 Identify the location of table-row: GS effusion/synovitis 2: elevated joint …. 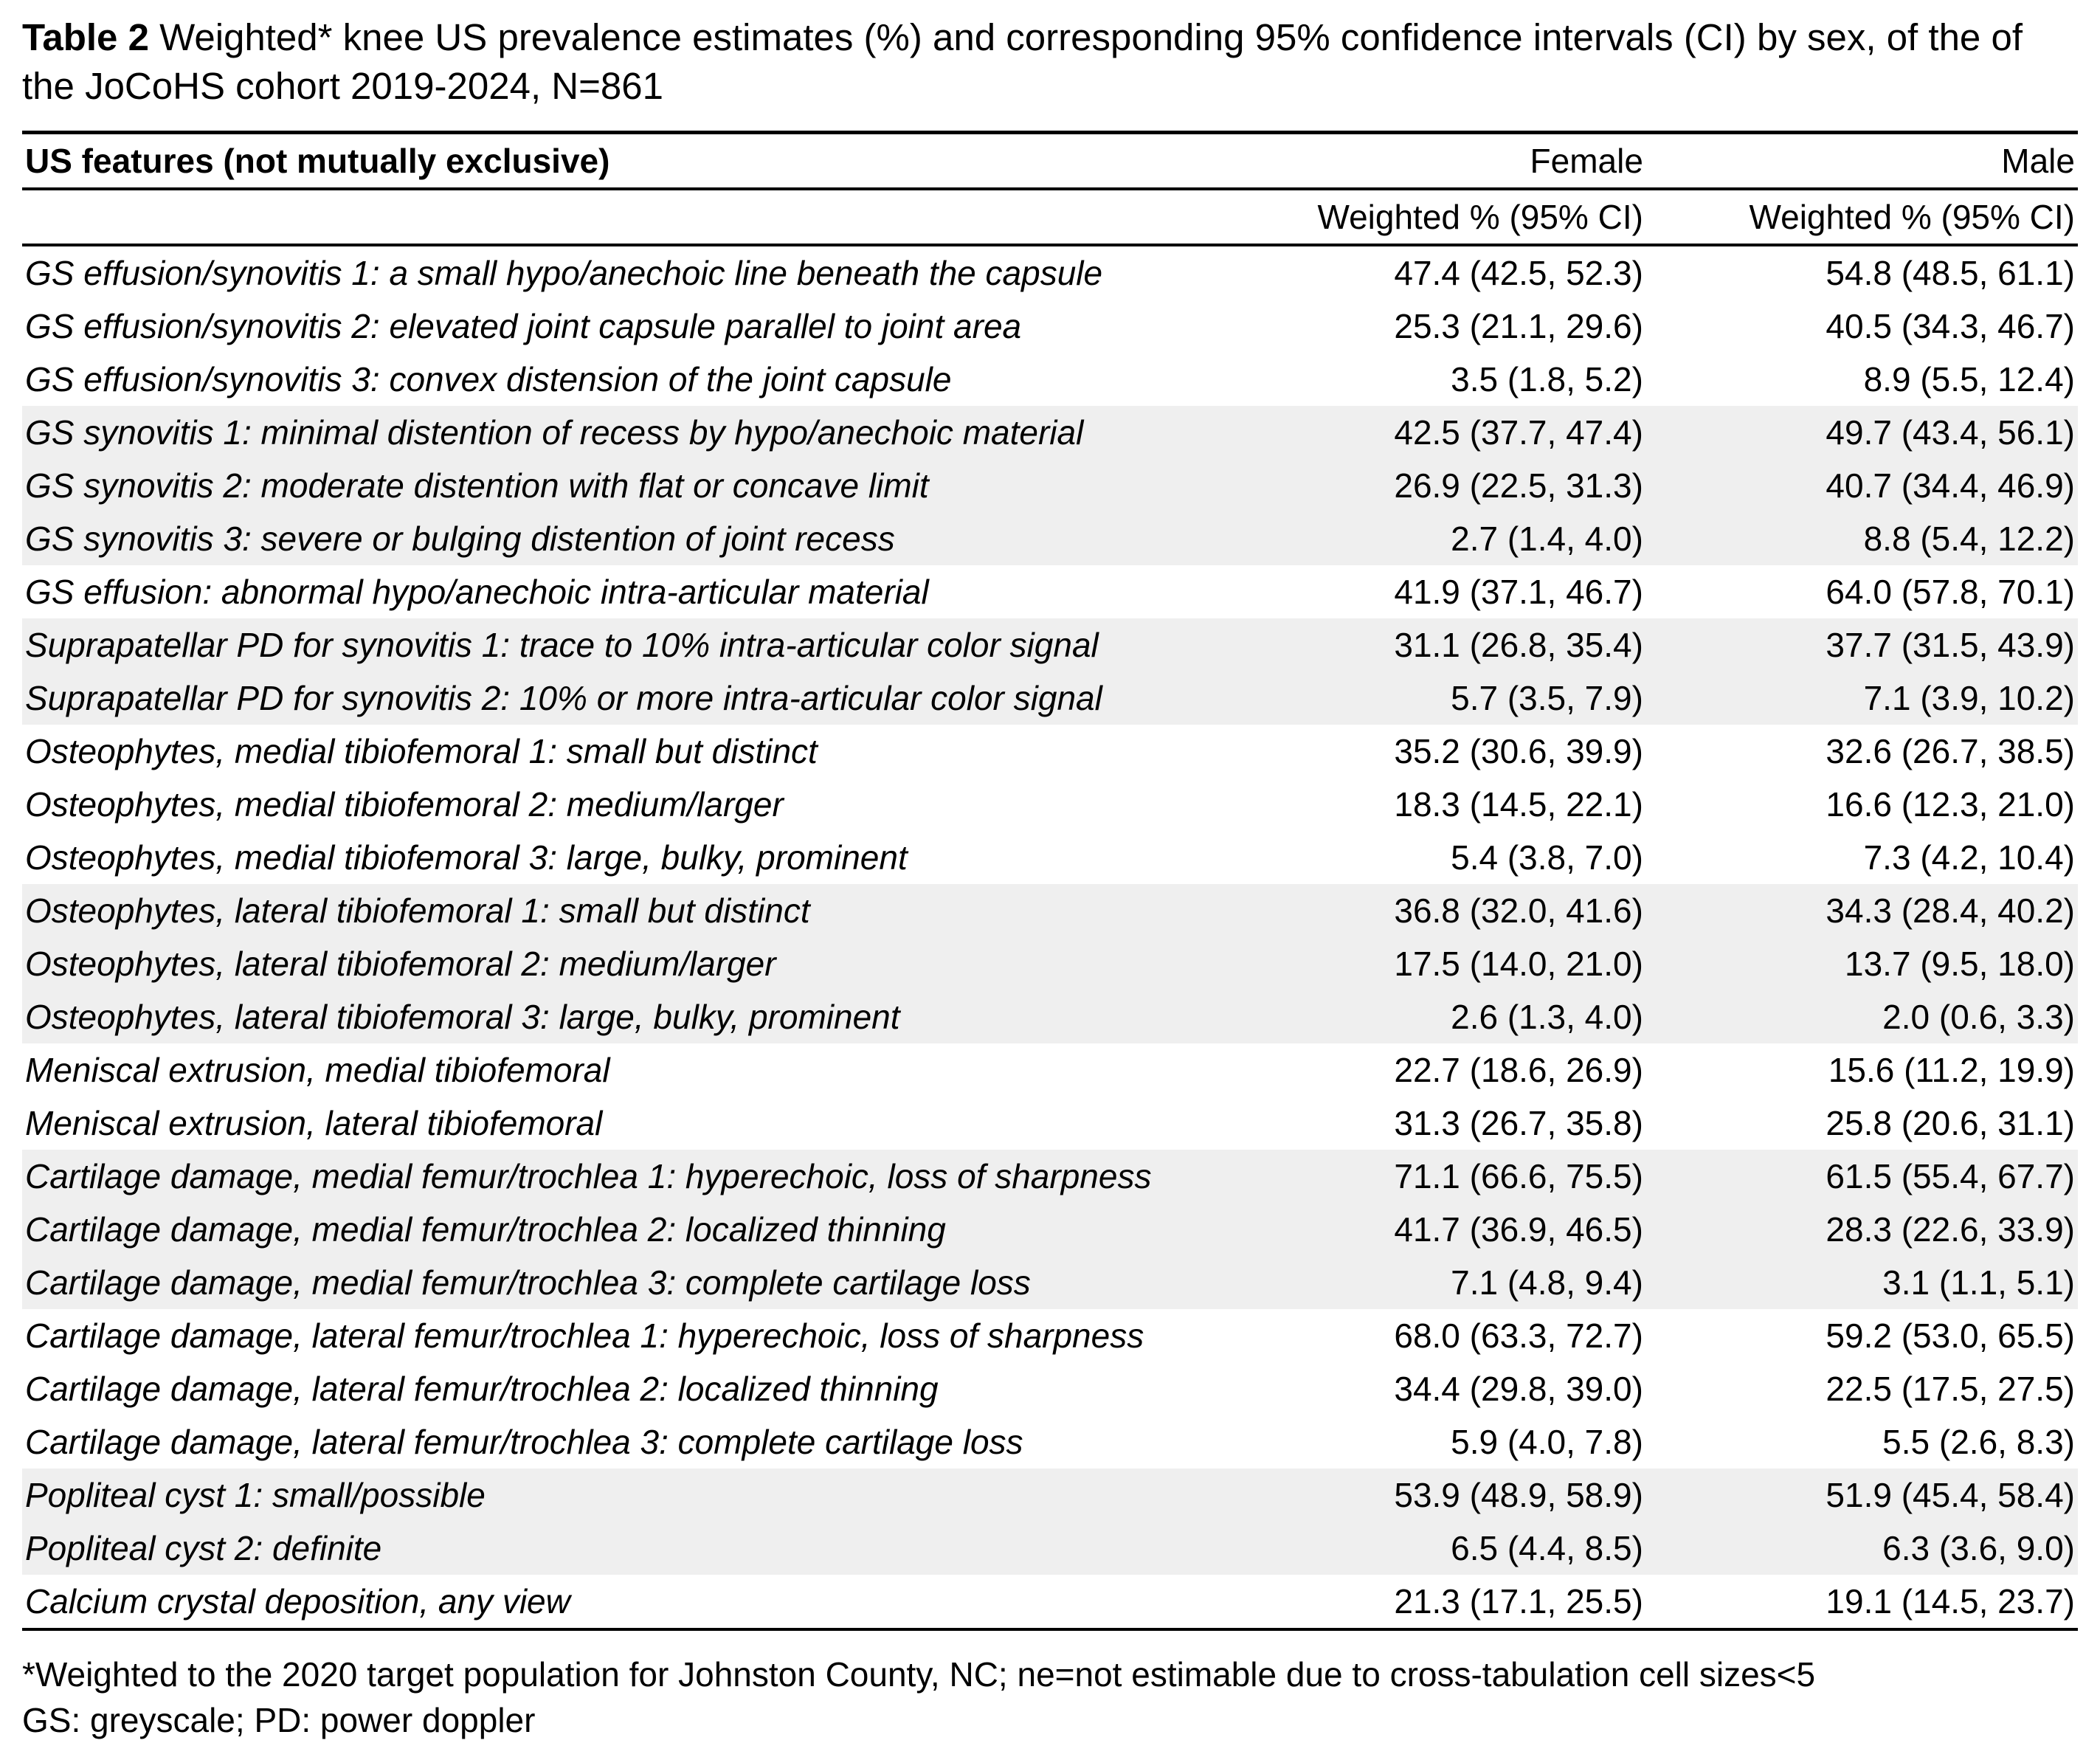
(1050, 326).